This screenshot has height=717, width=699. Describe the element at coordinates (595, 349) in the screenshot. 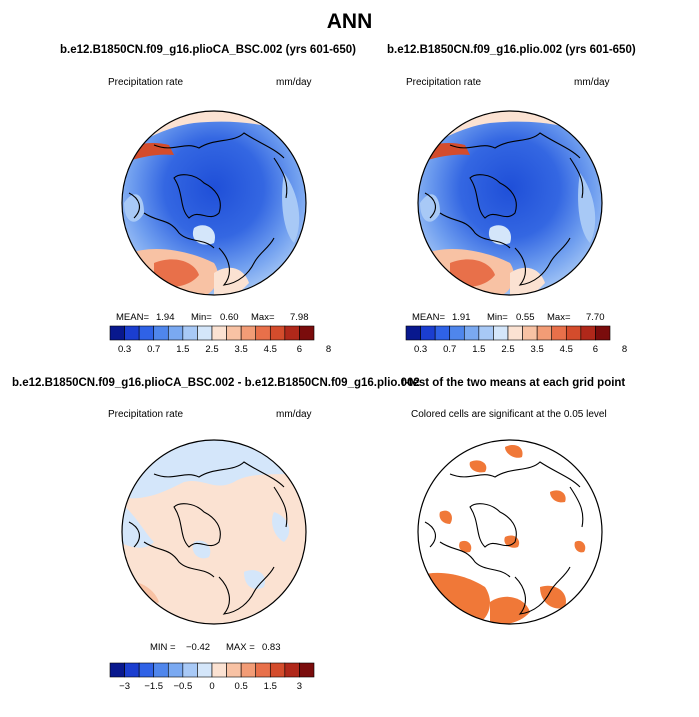

I see `colorbar-top-right-tick-label: 6` at that location.